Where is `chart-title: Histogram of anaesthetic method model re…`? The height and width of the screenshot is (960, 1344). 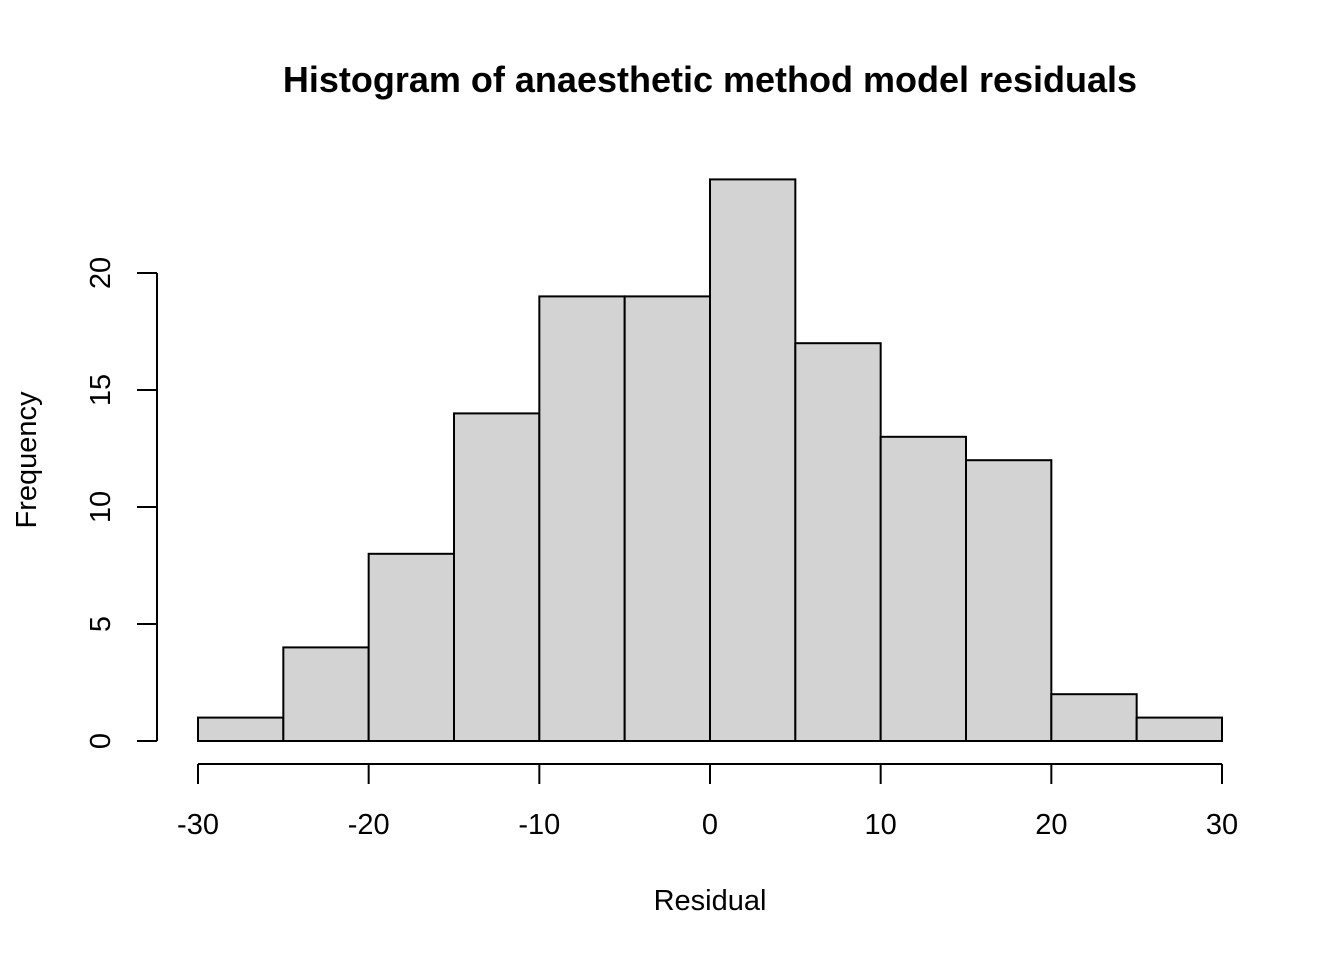
chart-title: Histogram of anaesthetic method model re… is located at coordinates (710, 79).